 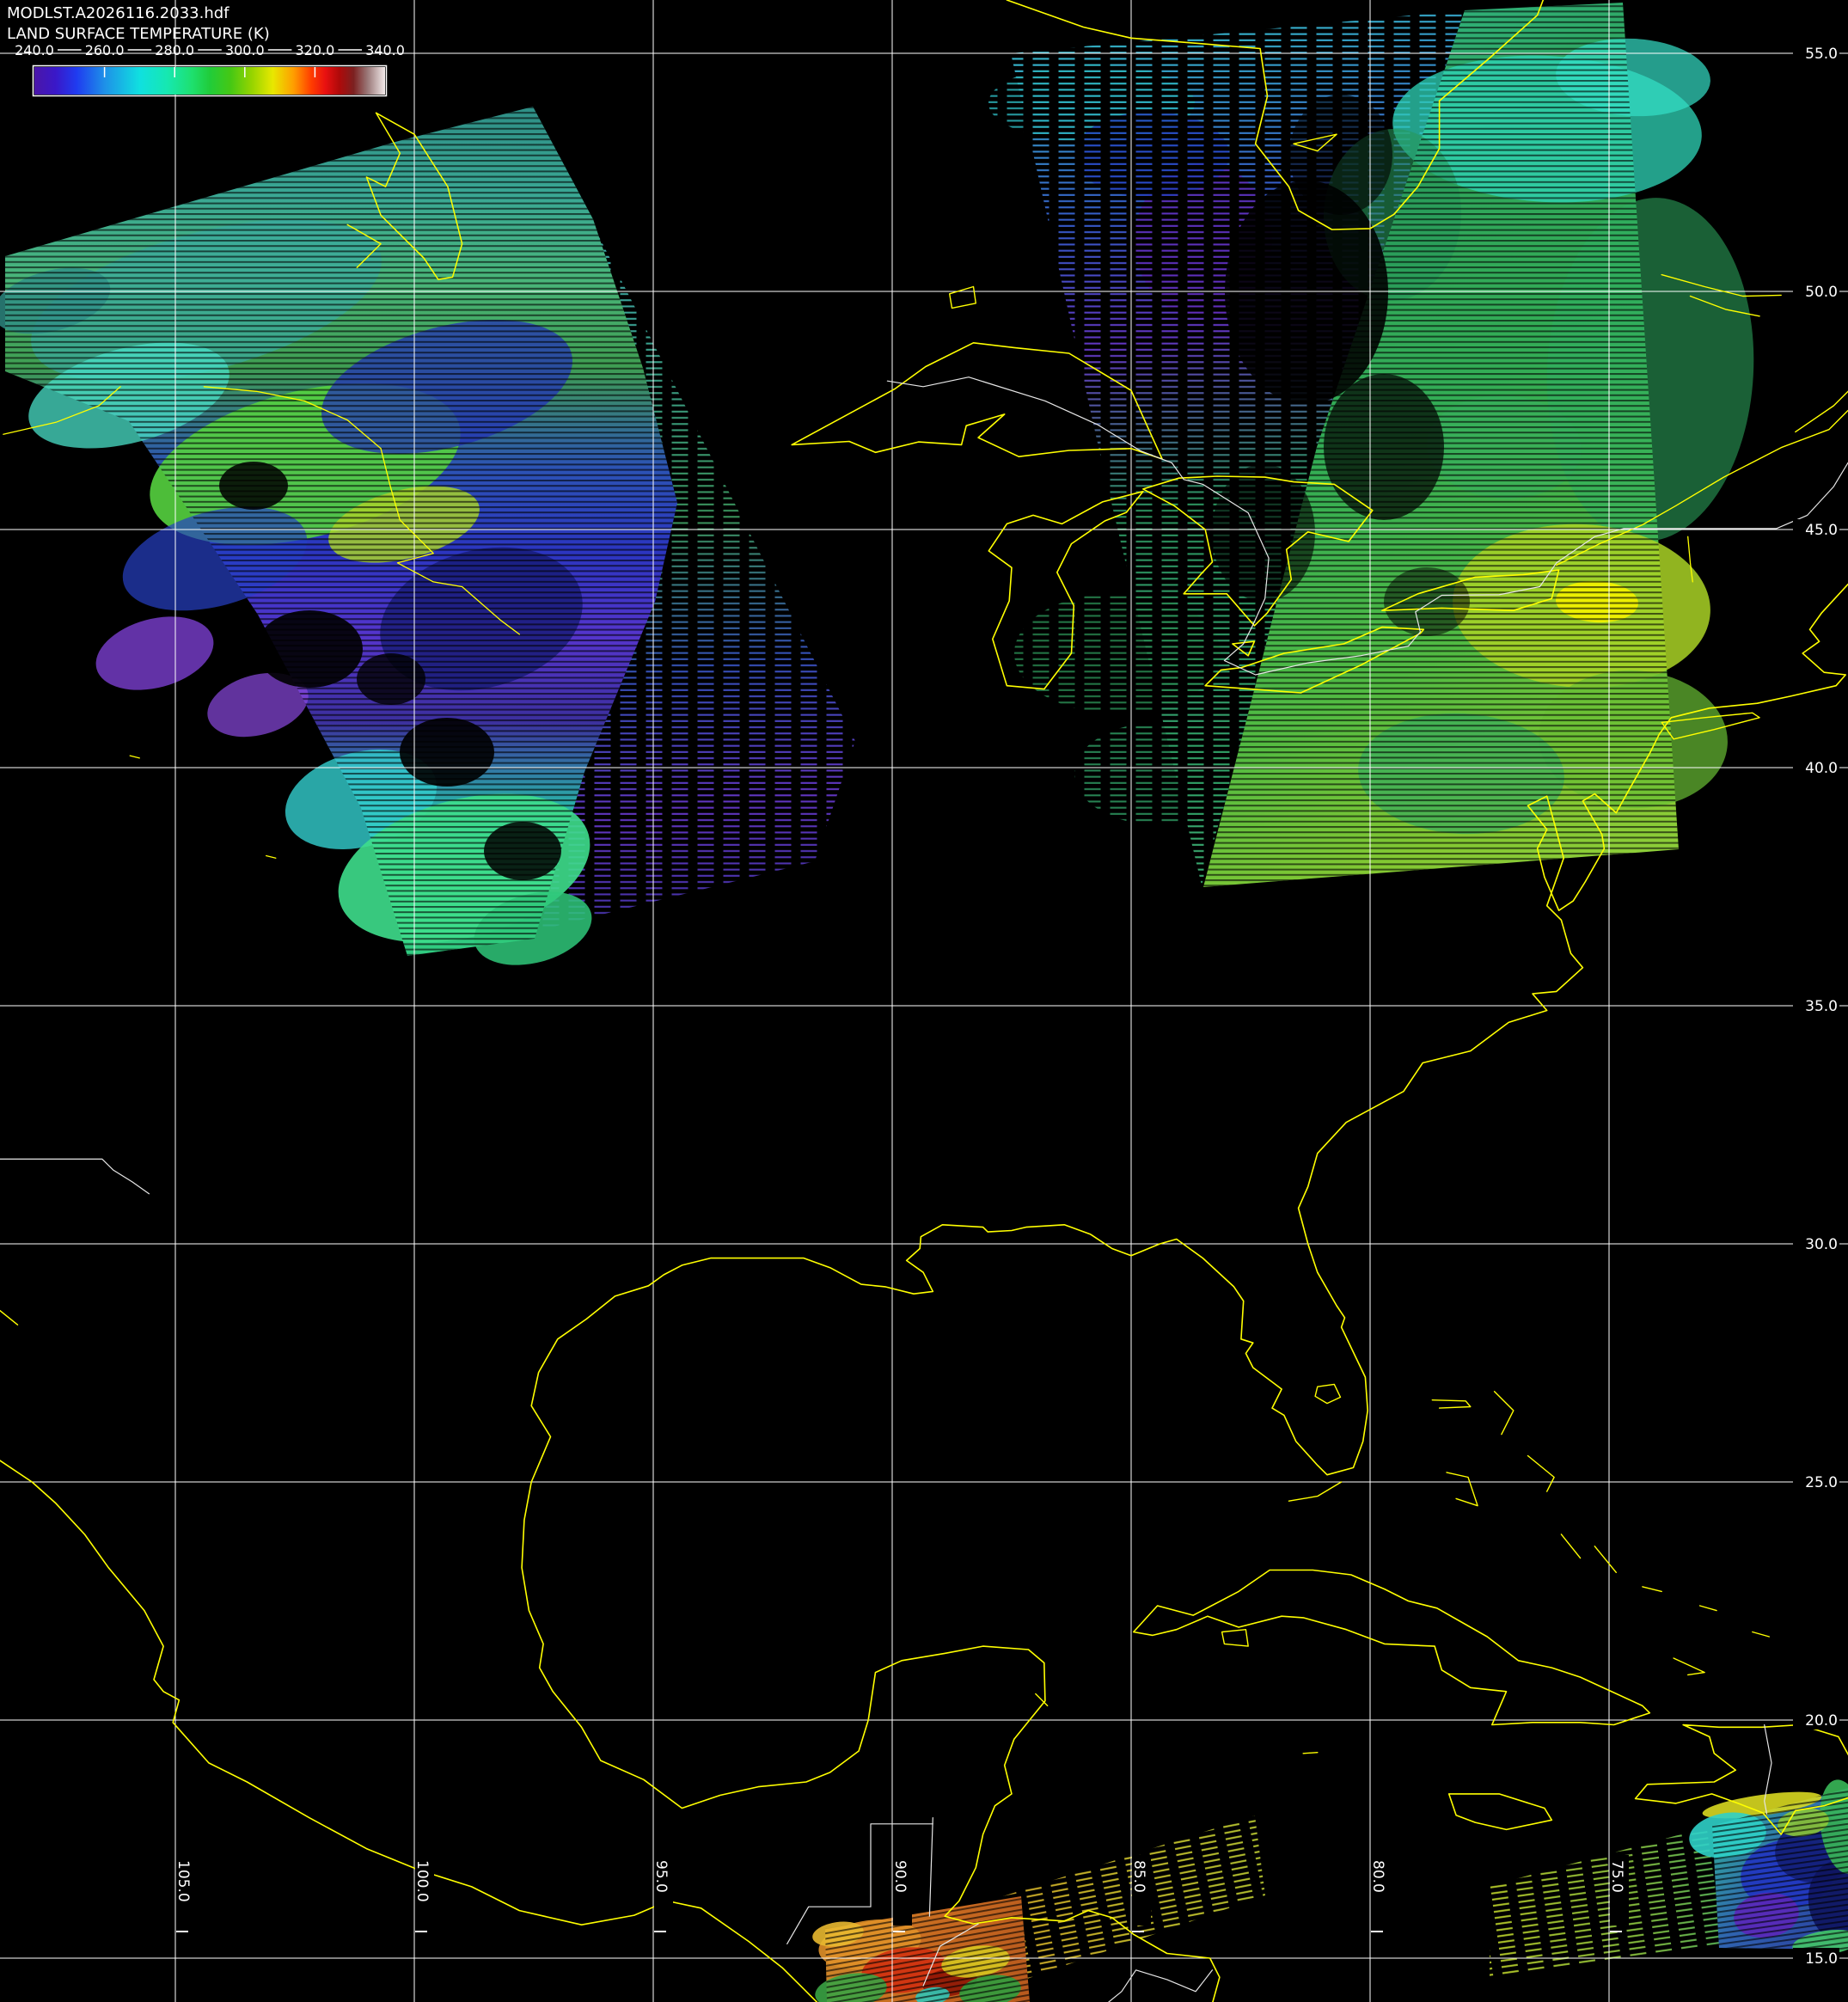 I want to click on longitude-label: 85.0, so click(x=1138, y=1876).